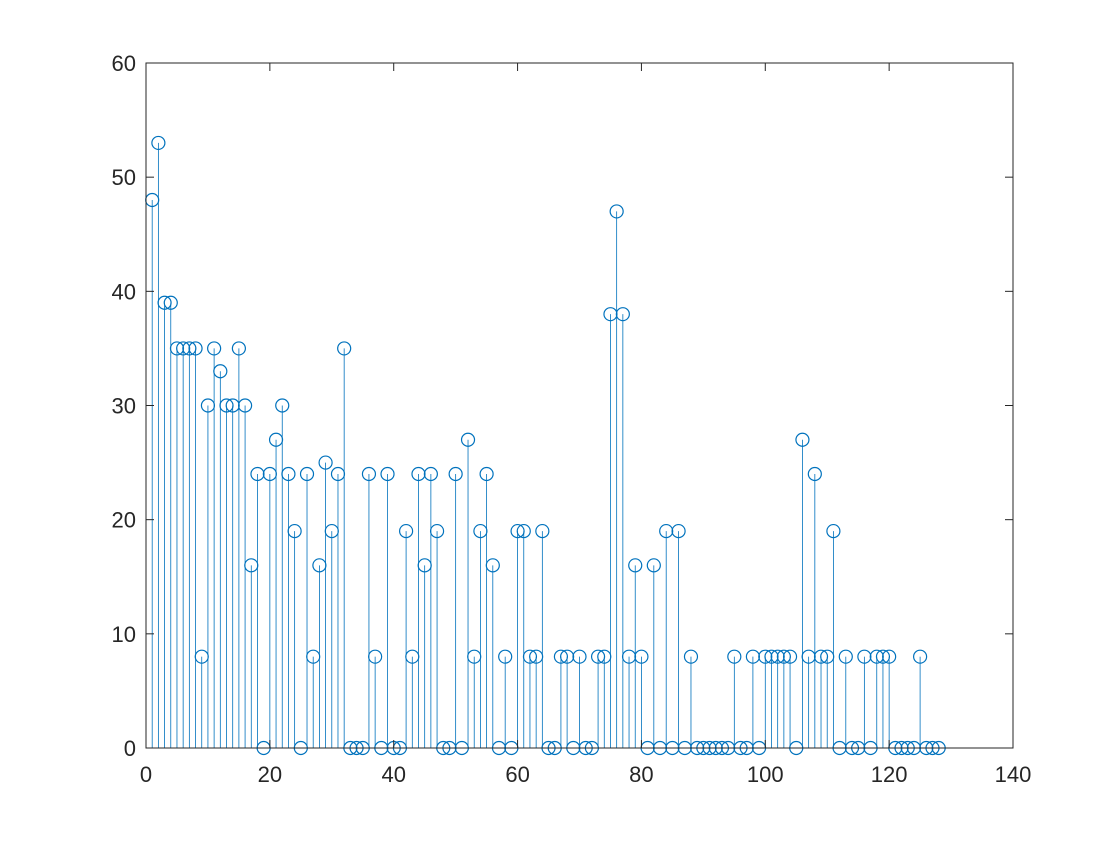 The height and width of the screenshot is (845, 1120). What do you see at coordinates (270, 774) in the screenshot?
I see `x-tick-label: 20` at bounding box center [270, 774].